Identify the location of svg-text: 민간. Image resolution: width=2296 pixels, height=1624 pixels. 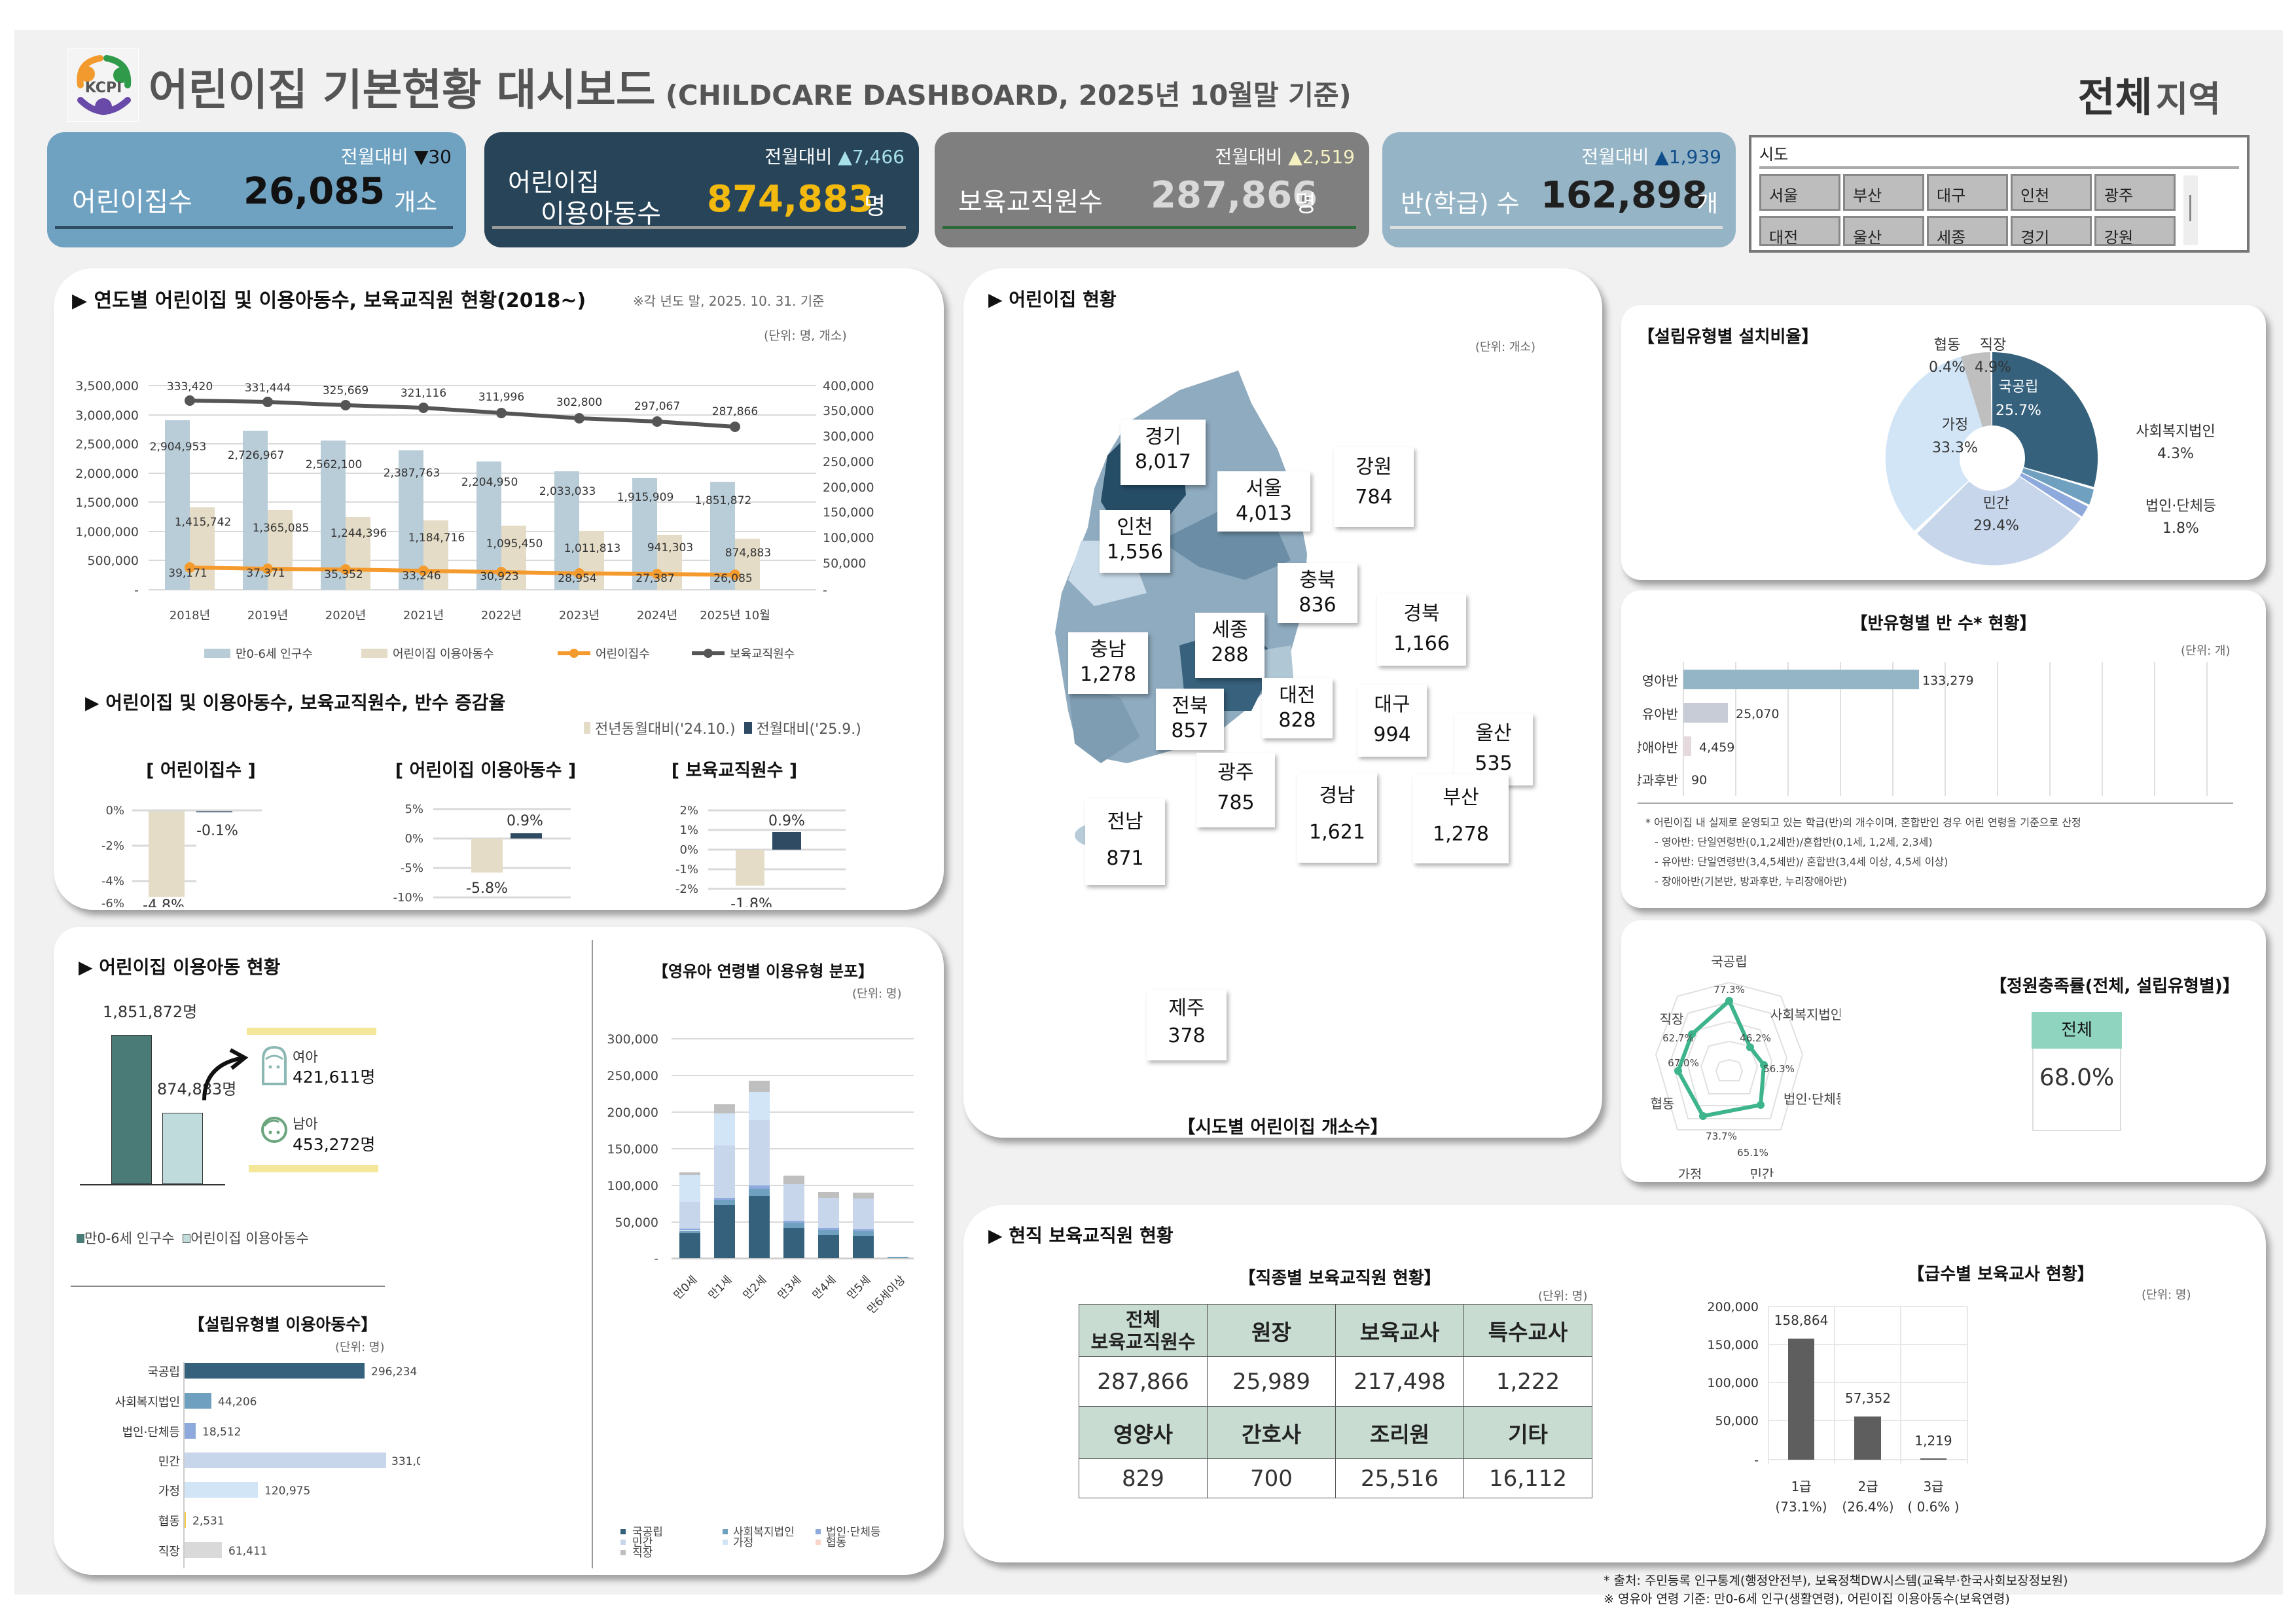
(1762, 1172).